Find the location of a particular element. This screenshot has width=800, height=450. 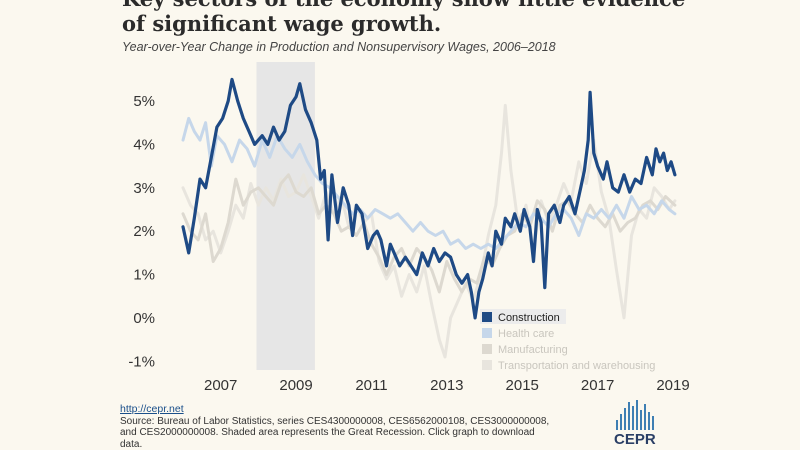

y-tick-label: 4% is located at coordinates (144, 144).